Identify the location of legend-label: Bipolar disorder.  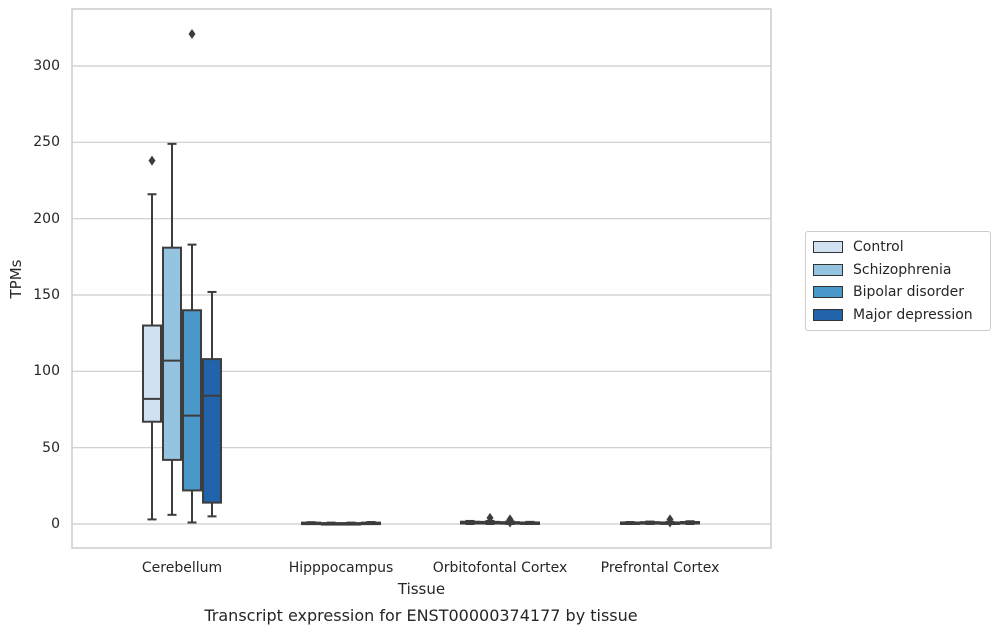
(909, 292).